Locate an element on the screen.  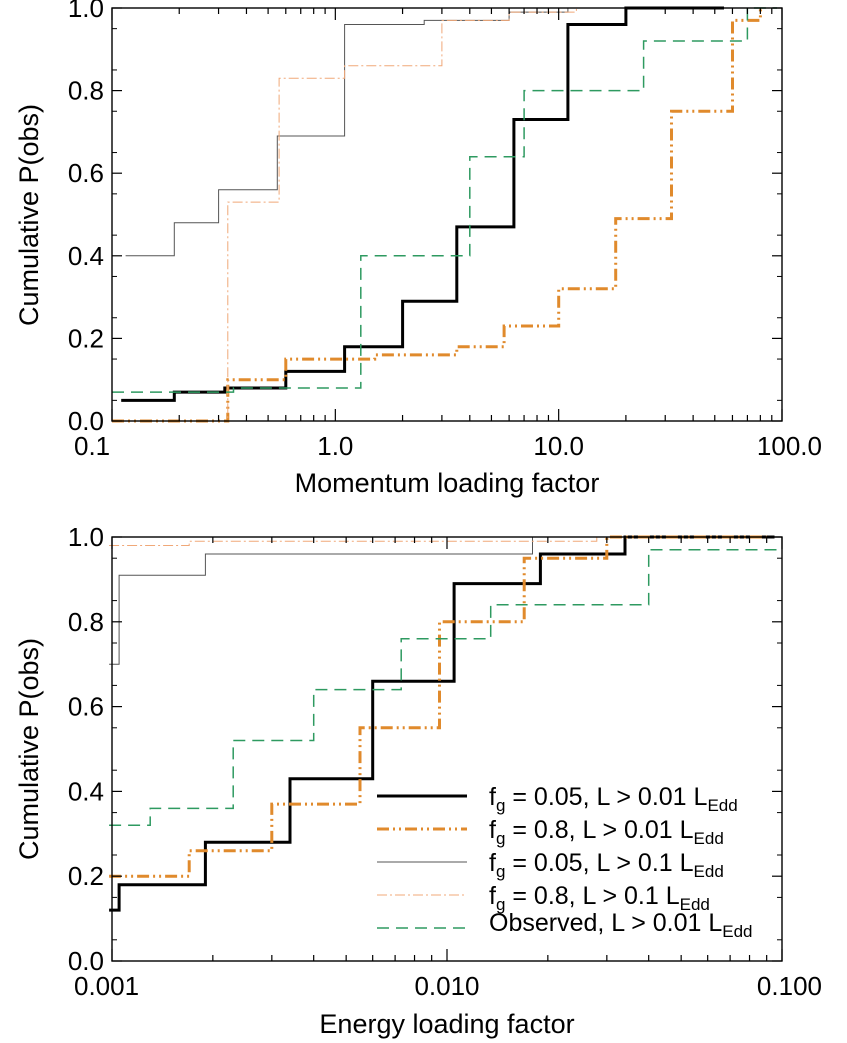
x-tick-label: 1.0 is located at coordinates (335, 446).